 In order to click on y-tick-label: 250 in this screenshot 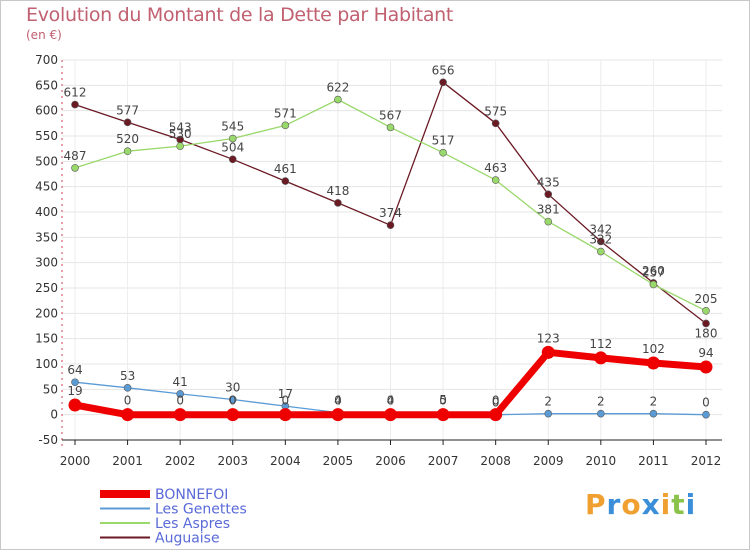, I will do `click(46, 288)`.